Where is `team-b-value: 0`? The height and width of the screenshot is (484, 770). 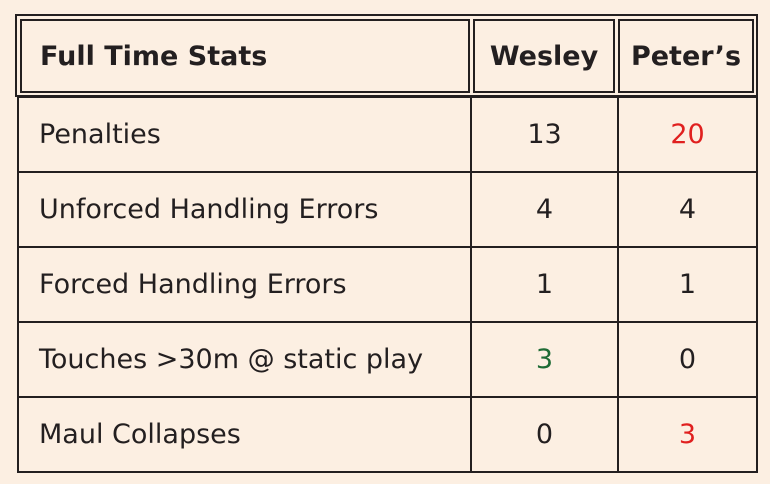
team-b-value: 0 is located at coordinates (687, 359).